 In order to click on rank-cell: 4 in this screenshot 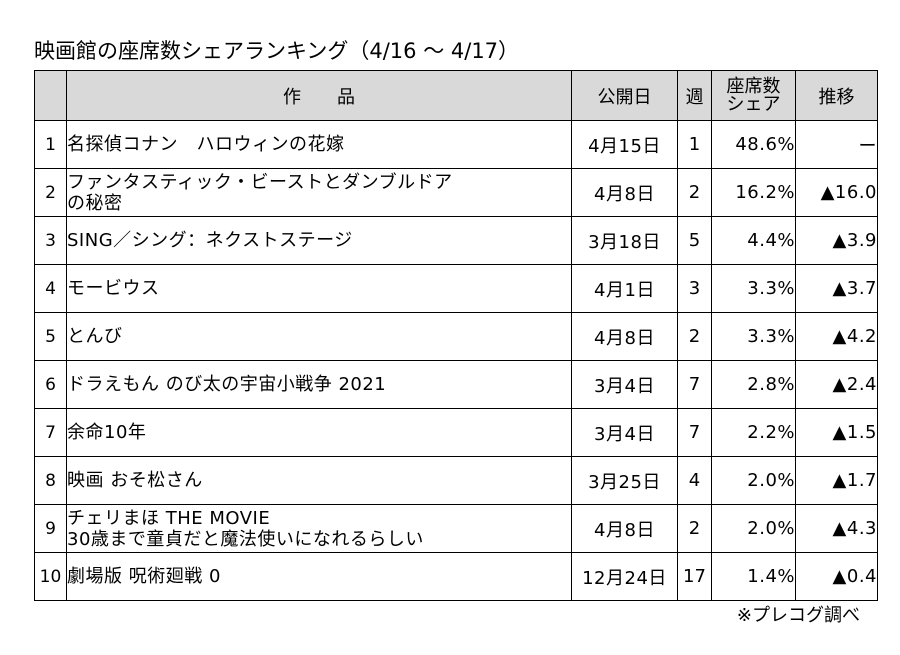, I will do `click(50, 288)`.